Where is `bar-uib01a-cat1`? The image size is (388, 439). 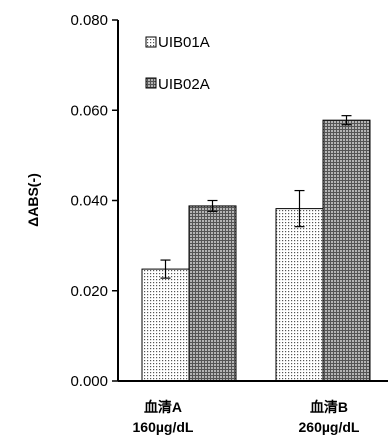 bar-uib01a-cat1 is located at coordinates (299, 295).